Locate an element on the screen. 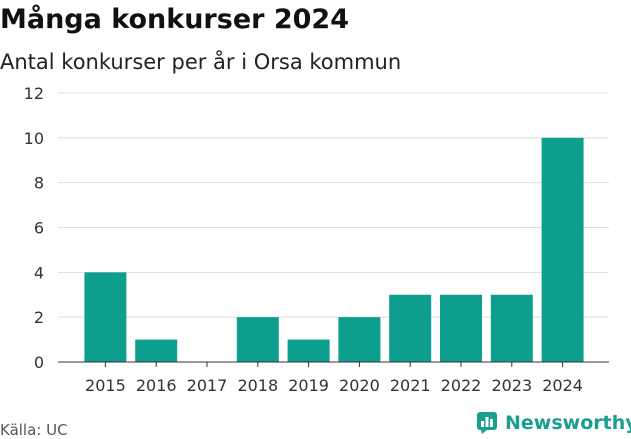 This screenshot has width=631, height=439. source-label: Källa: UC is located at coordinates (34, 430).